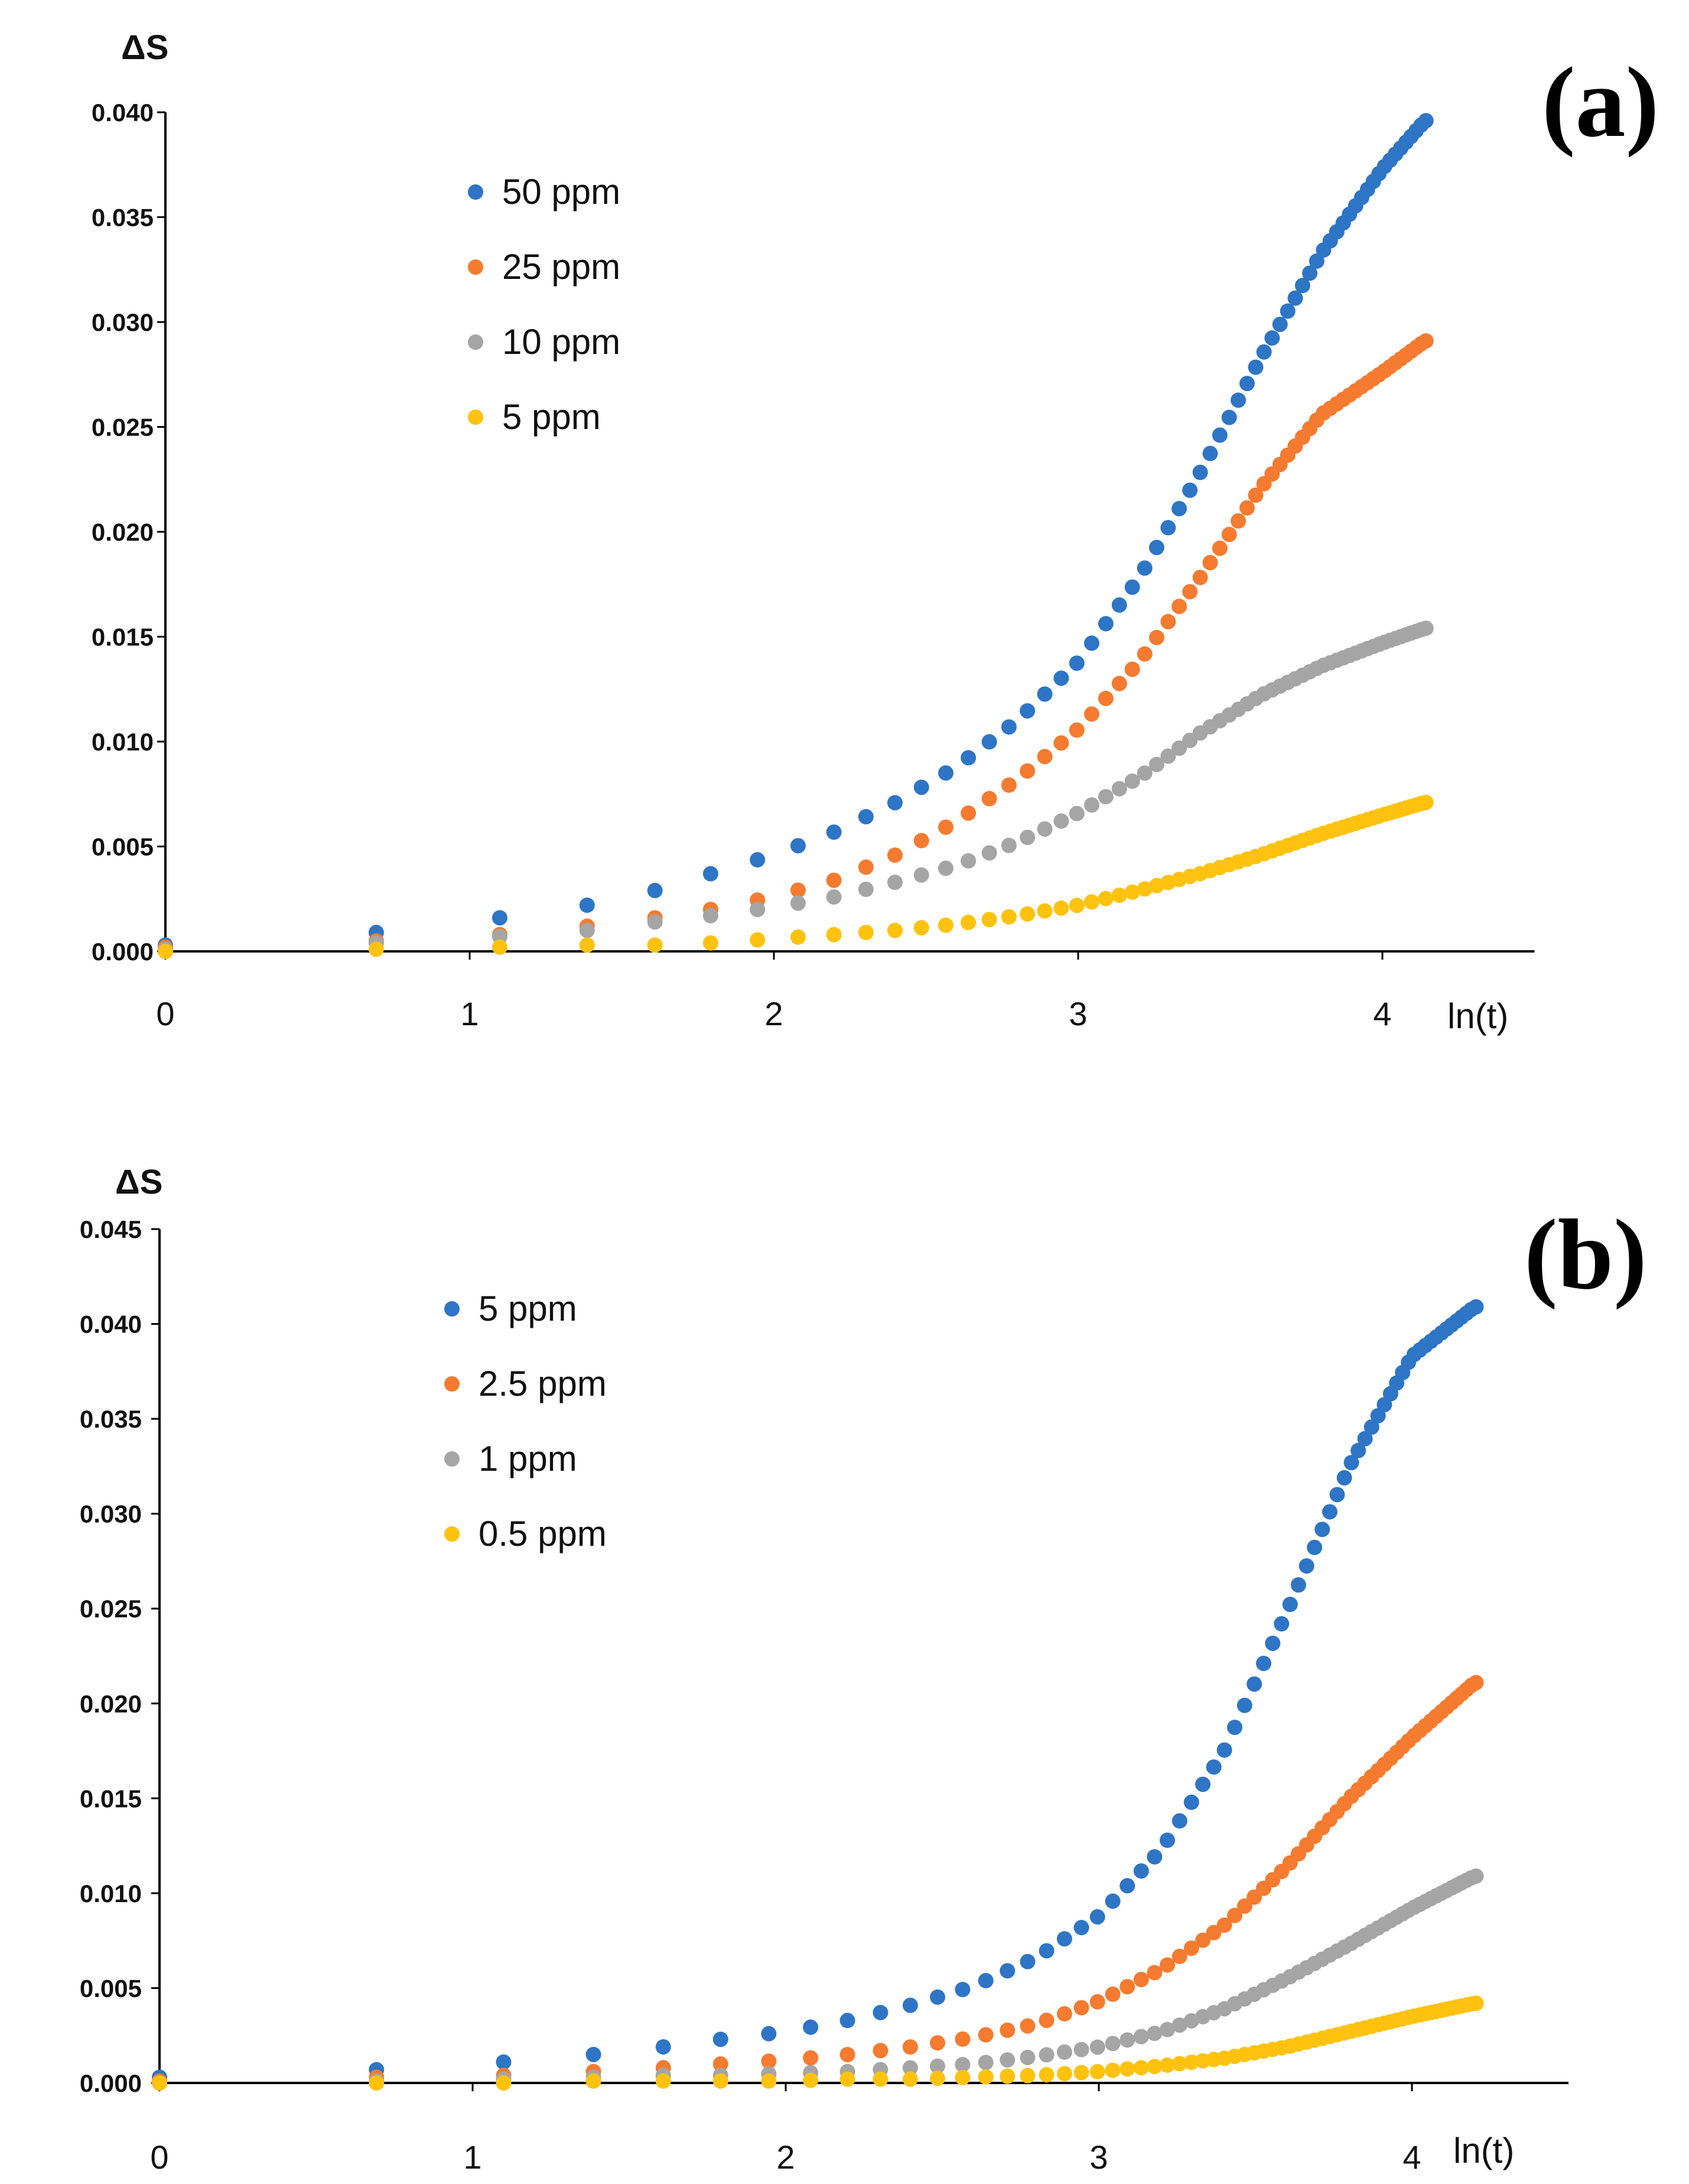 The width and height of the screenshot is (1689, 2184). What do you see at coordinates (111, 2083) in the screenshot?
I see `y-tick-label: 0.000` at bounding box center [111, 2083].